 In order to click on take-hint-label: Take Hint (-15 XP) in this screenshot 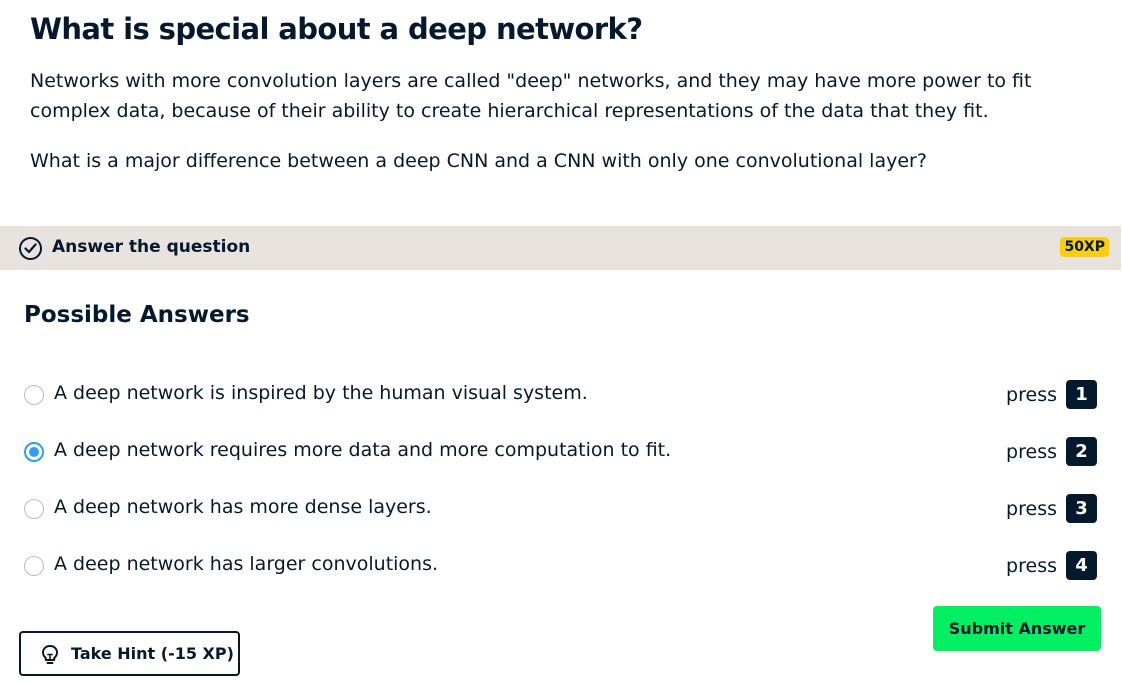, I will do `click(152, 653)`.